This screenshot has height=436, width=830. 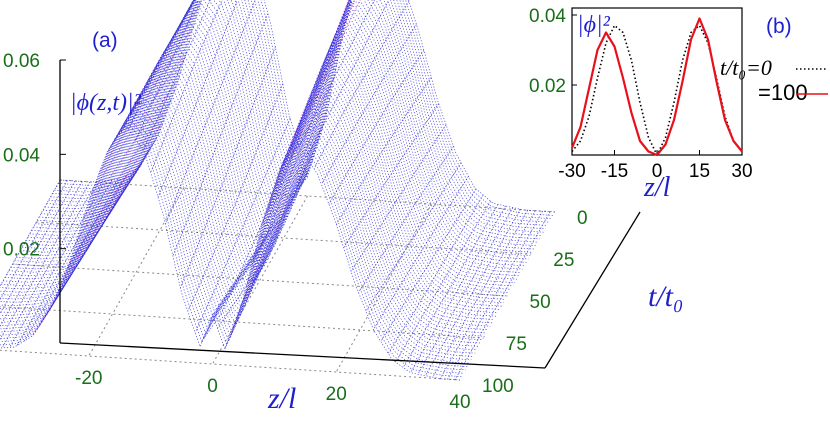 I want to click on inset-y-tick-label: 0.04, so click(x=547, y=16).